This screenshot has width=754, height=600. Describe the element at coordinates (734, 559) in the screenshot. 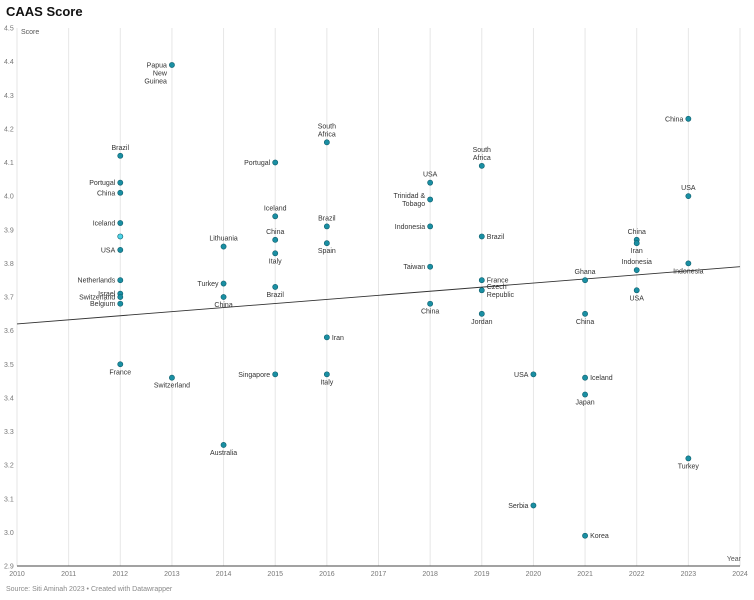

I see `x-axis-title: Year` at that location.